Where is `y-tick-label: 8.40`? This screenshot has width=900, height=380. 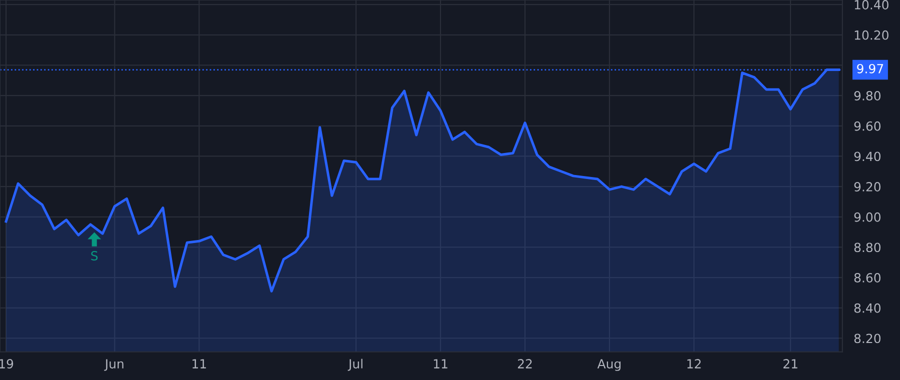
y-tick-label: 8.40 is located at coordinates (867, 308).